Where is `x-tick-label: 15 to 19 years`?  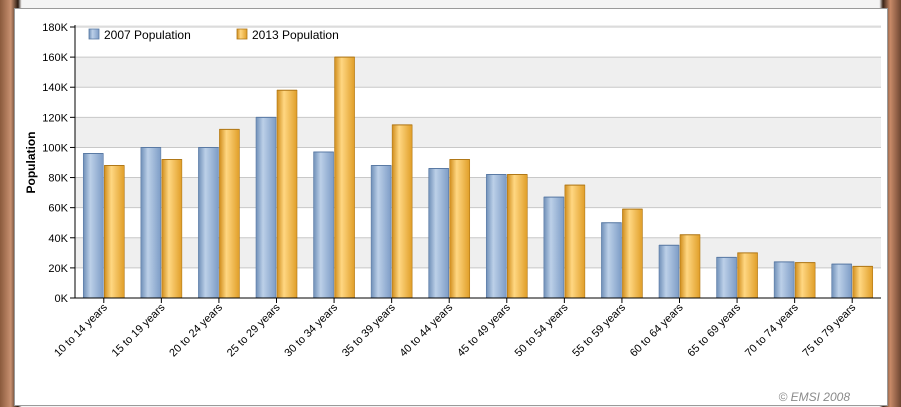 x-tick-label: 15 to 19 years is located at coordinates (139, 330).